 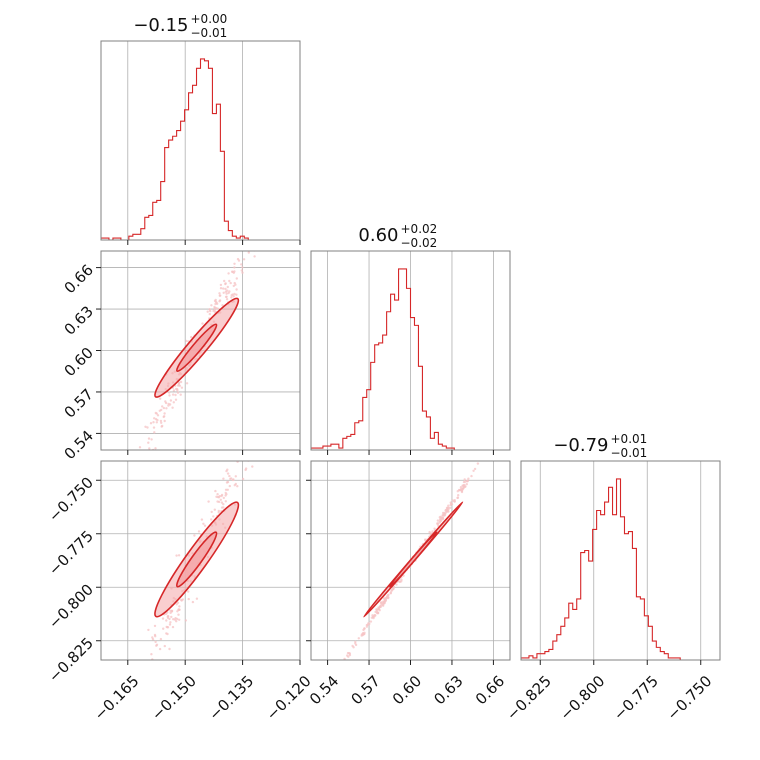 I want to click on x-tick-label: −0.800, so click(x=583, y=698).